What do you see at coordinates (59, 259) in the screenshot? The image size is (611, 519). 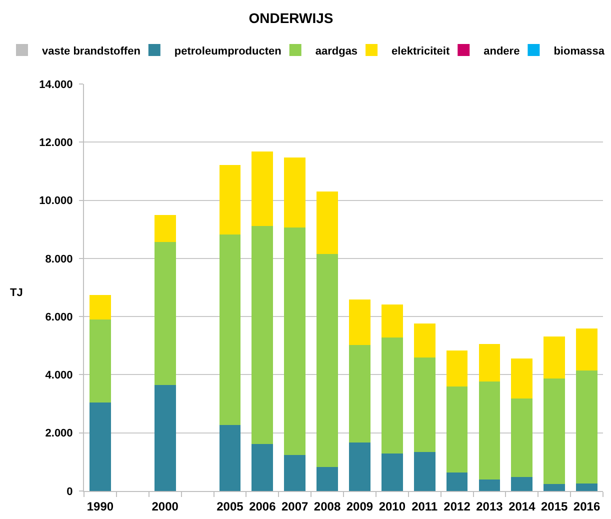 I see `y-tick-label: 8.000` at bounding box center [59, 259].